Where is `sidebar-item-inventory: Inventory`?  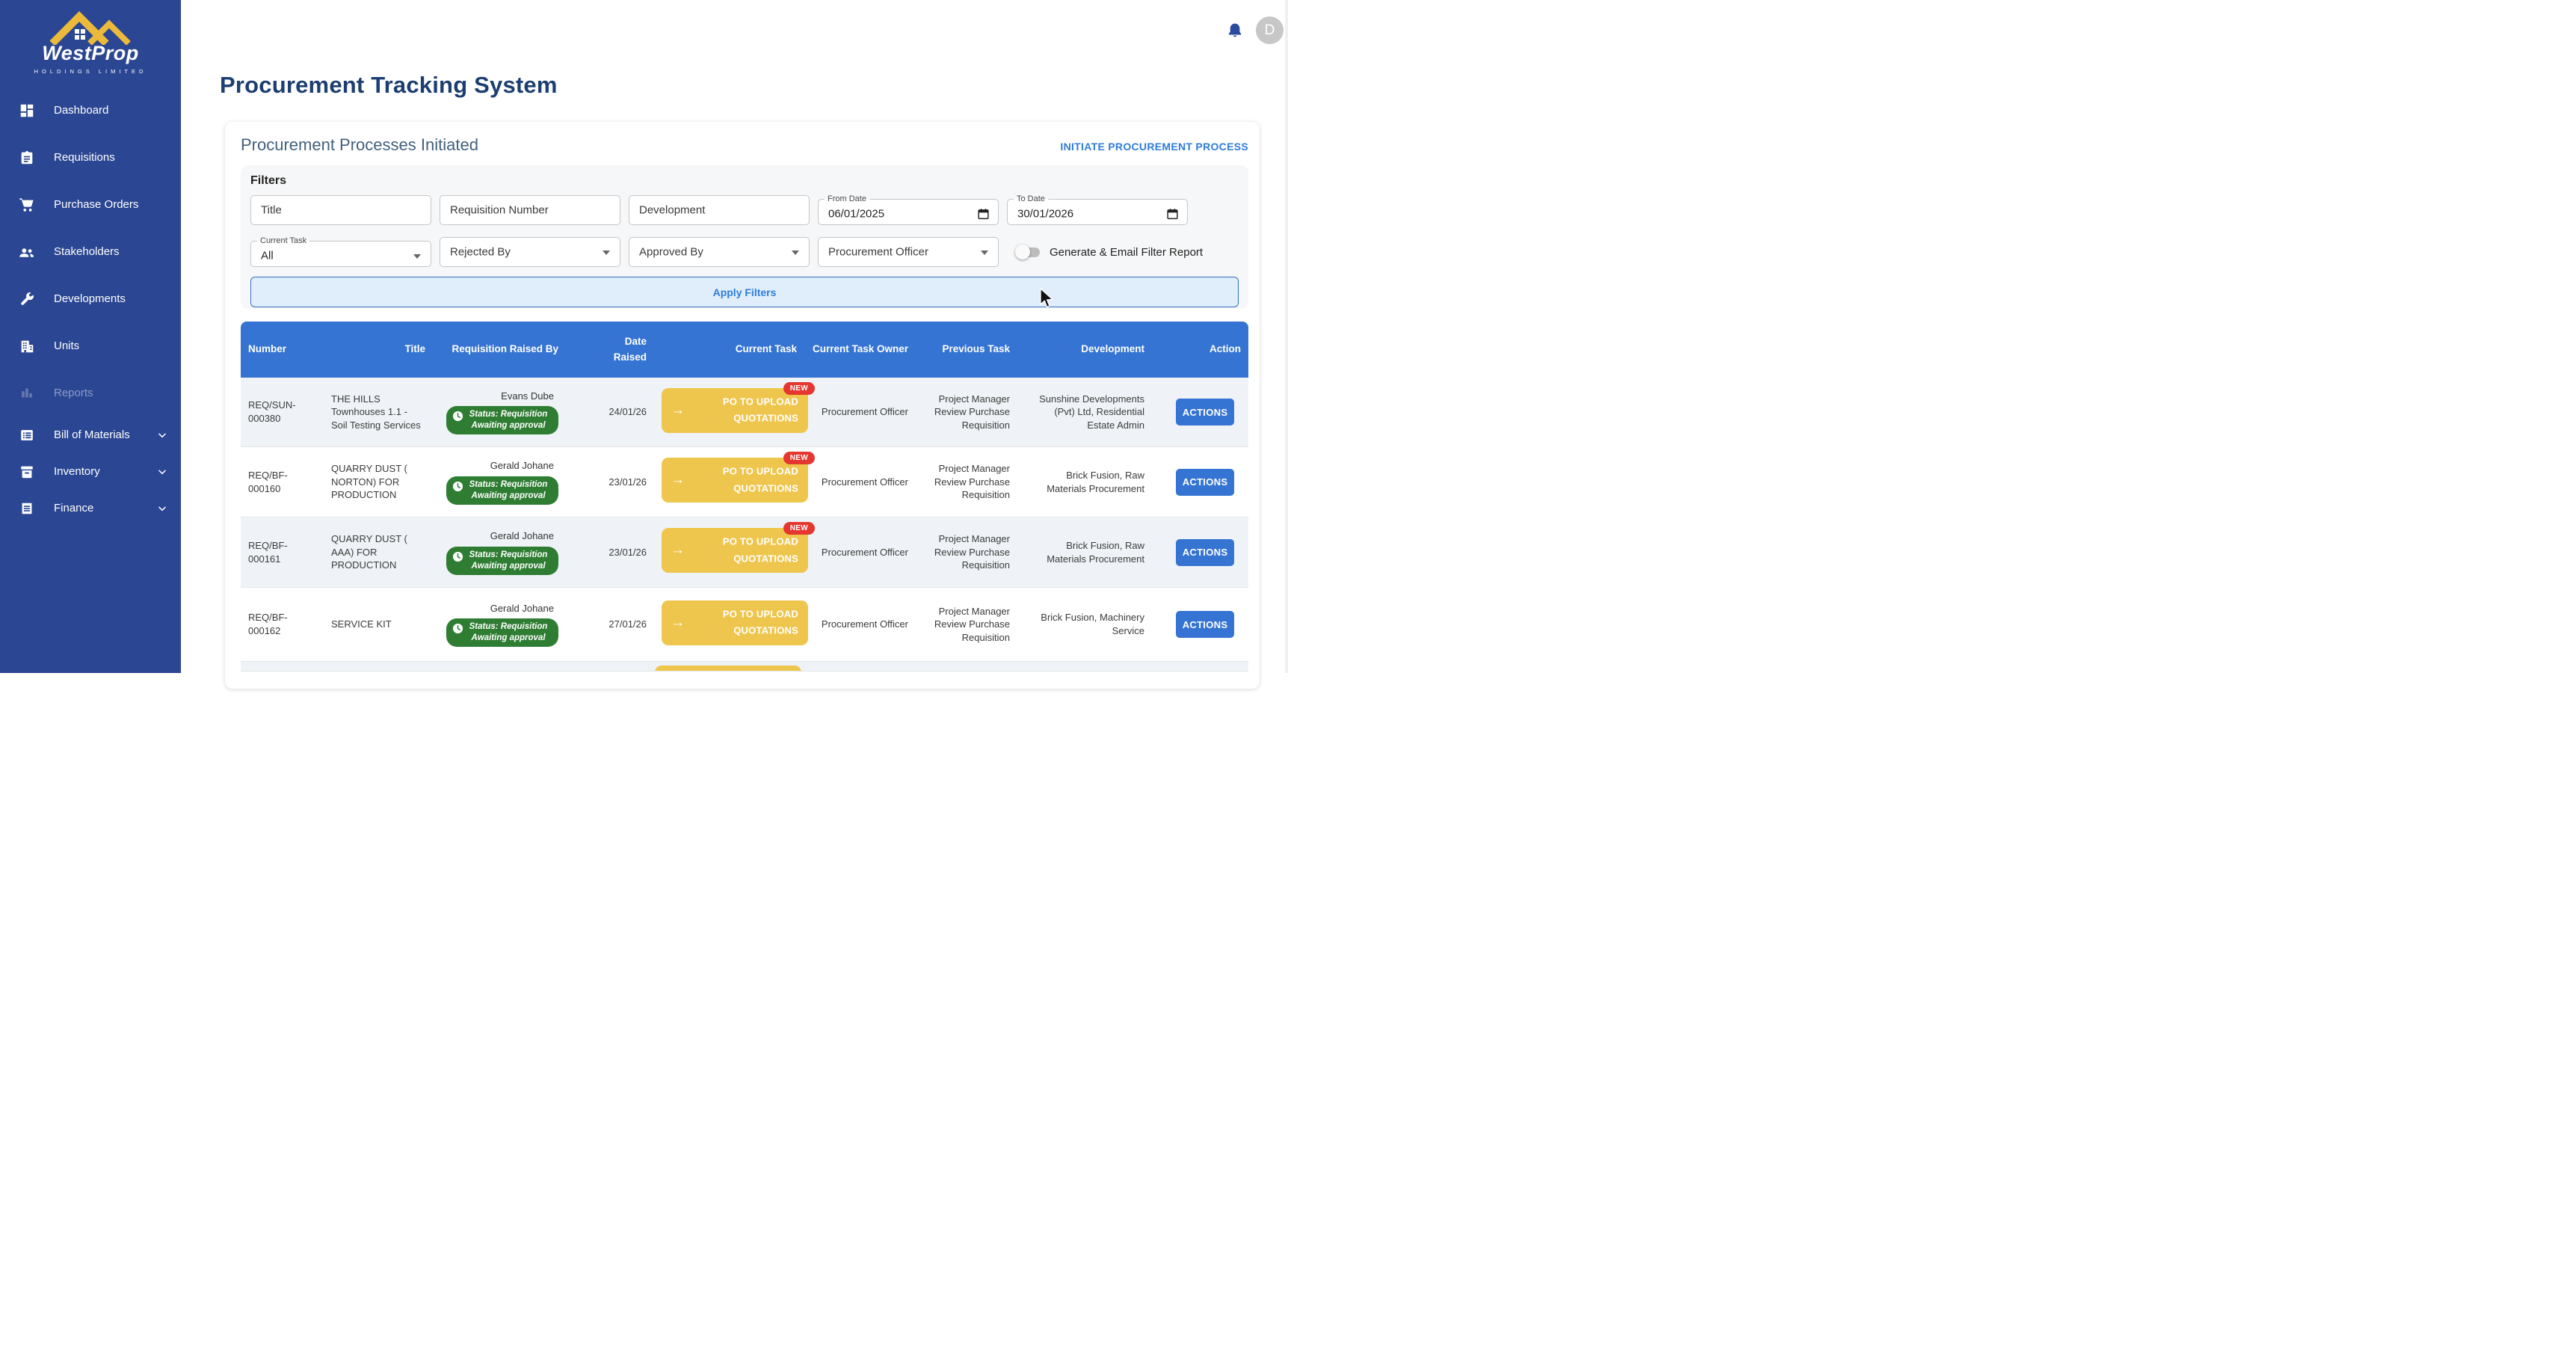
sidebar-item-inventory: Inventory is located at coordinates (90, 471).